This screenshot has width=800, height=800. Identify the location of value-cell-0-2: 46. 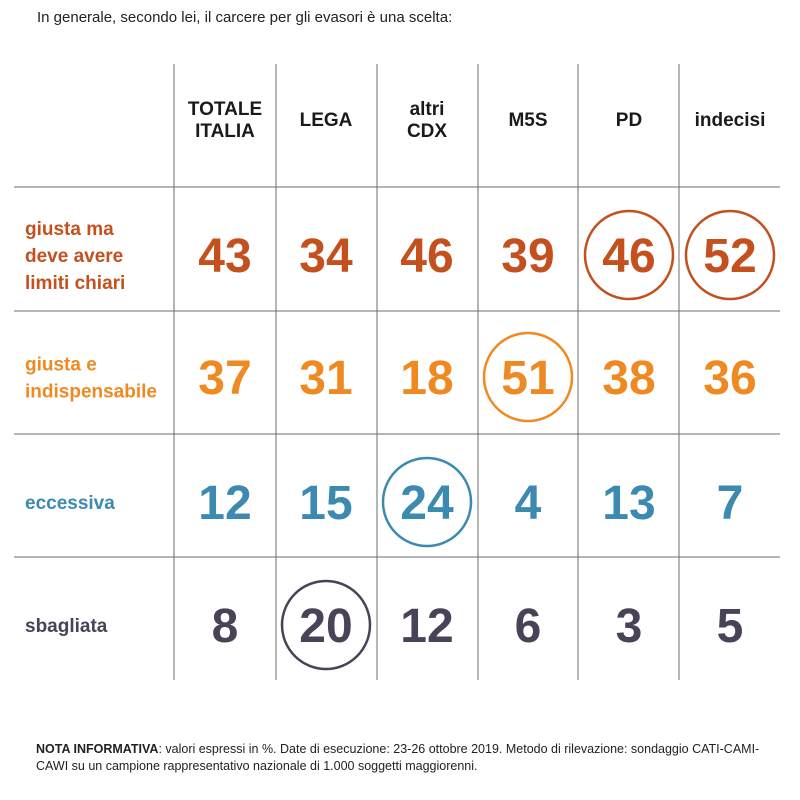
(426, 256).